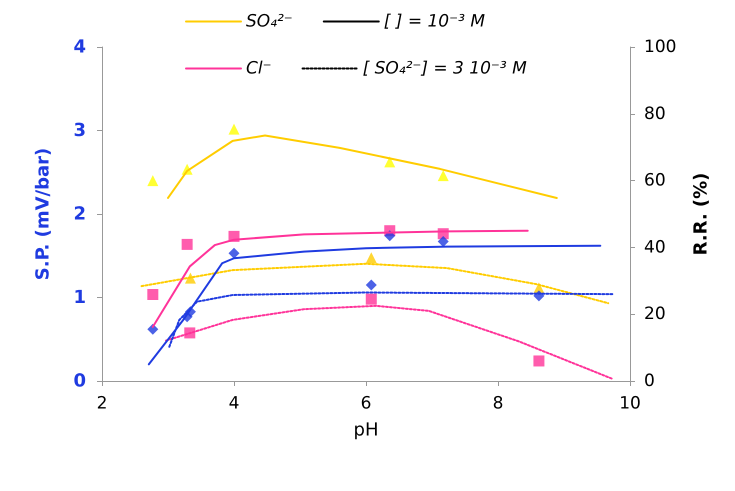 The image size is (735, 491). Describe the element at coordinates (655, 180) in the screenshot. I see `y2-tick-label: 60` at that location.